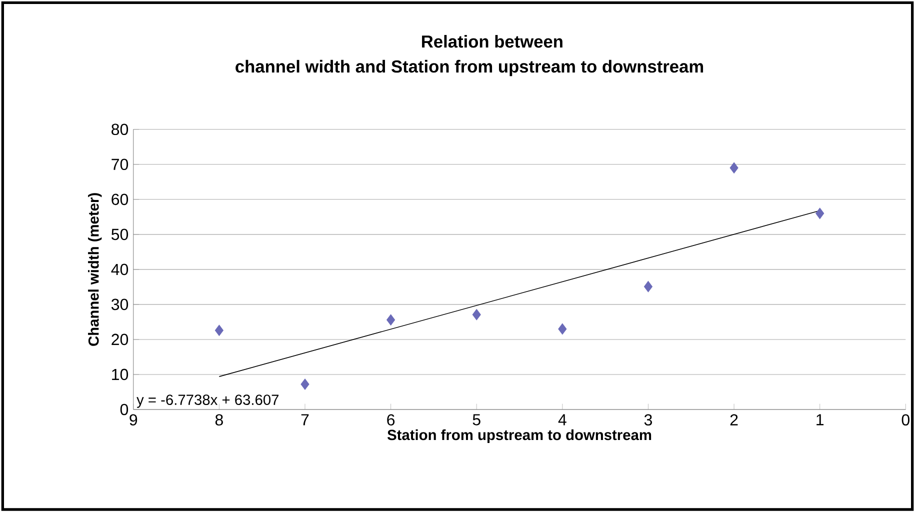 The height and width of the screenshot is (512, 915). I want to click on y-tick-label: 30, so click(119, 304).